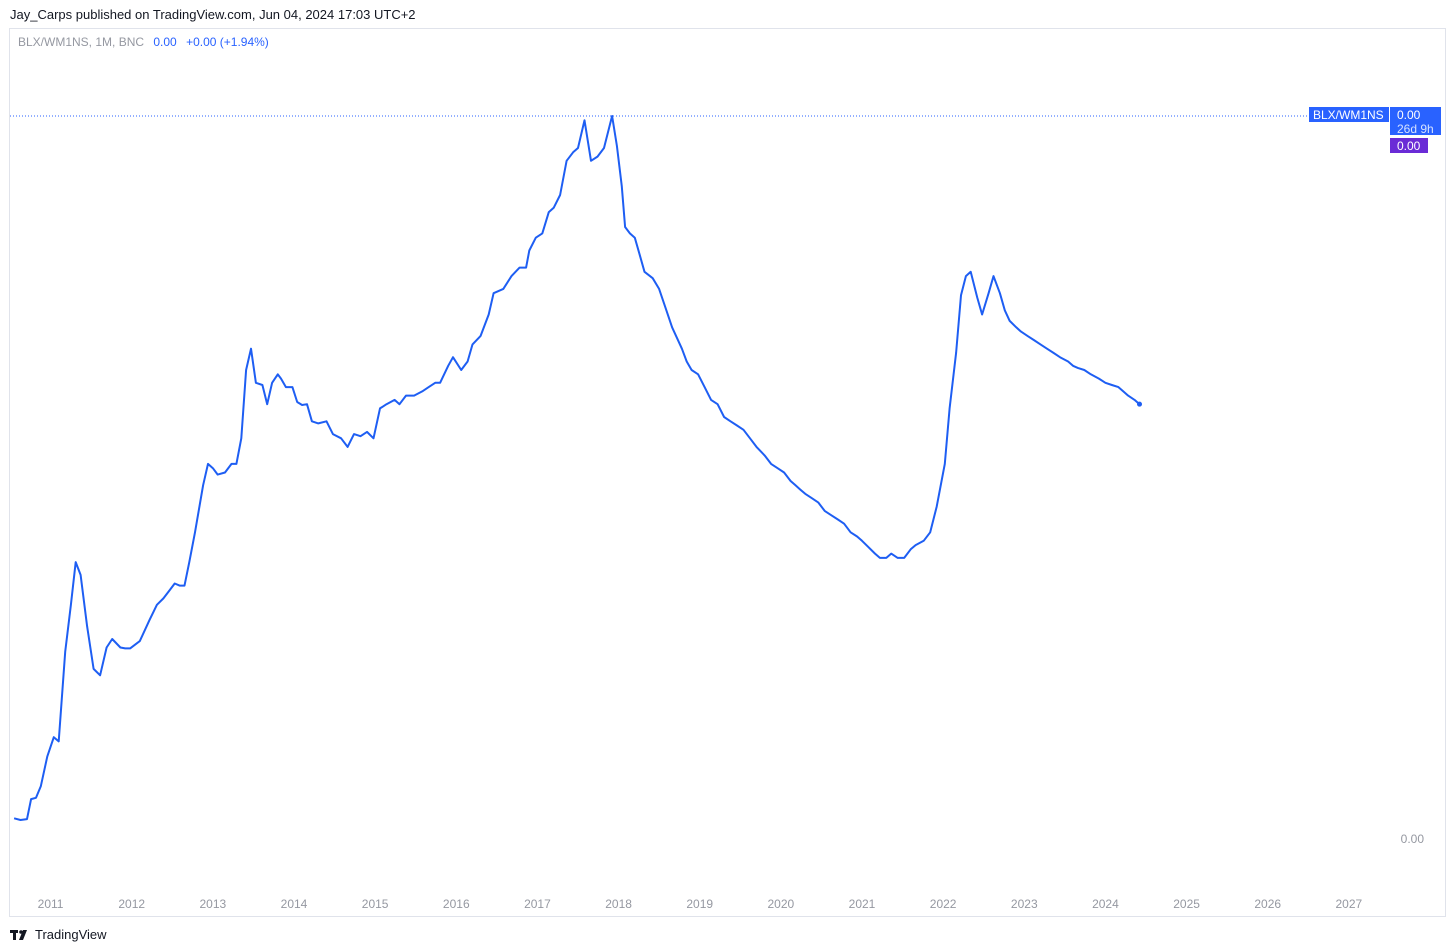  Describe the element at coordinates (81, 42) in the screenshot. I see `legend-symbol: BLX/WM1NS, 1M, BNC` at that location.